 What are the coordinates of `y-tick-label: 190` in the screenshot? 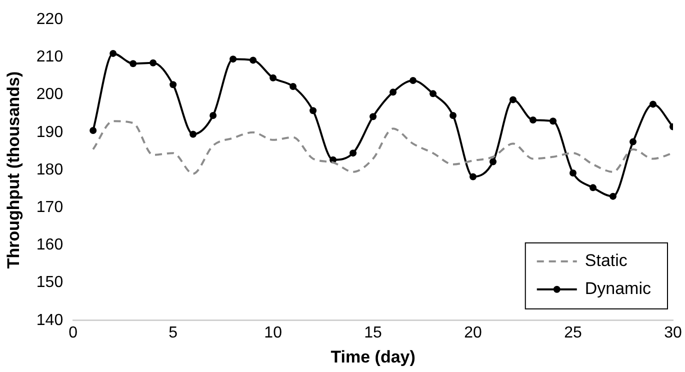 It's located at (50, 132).